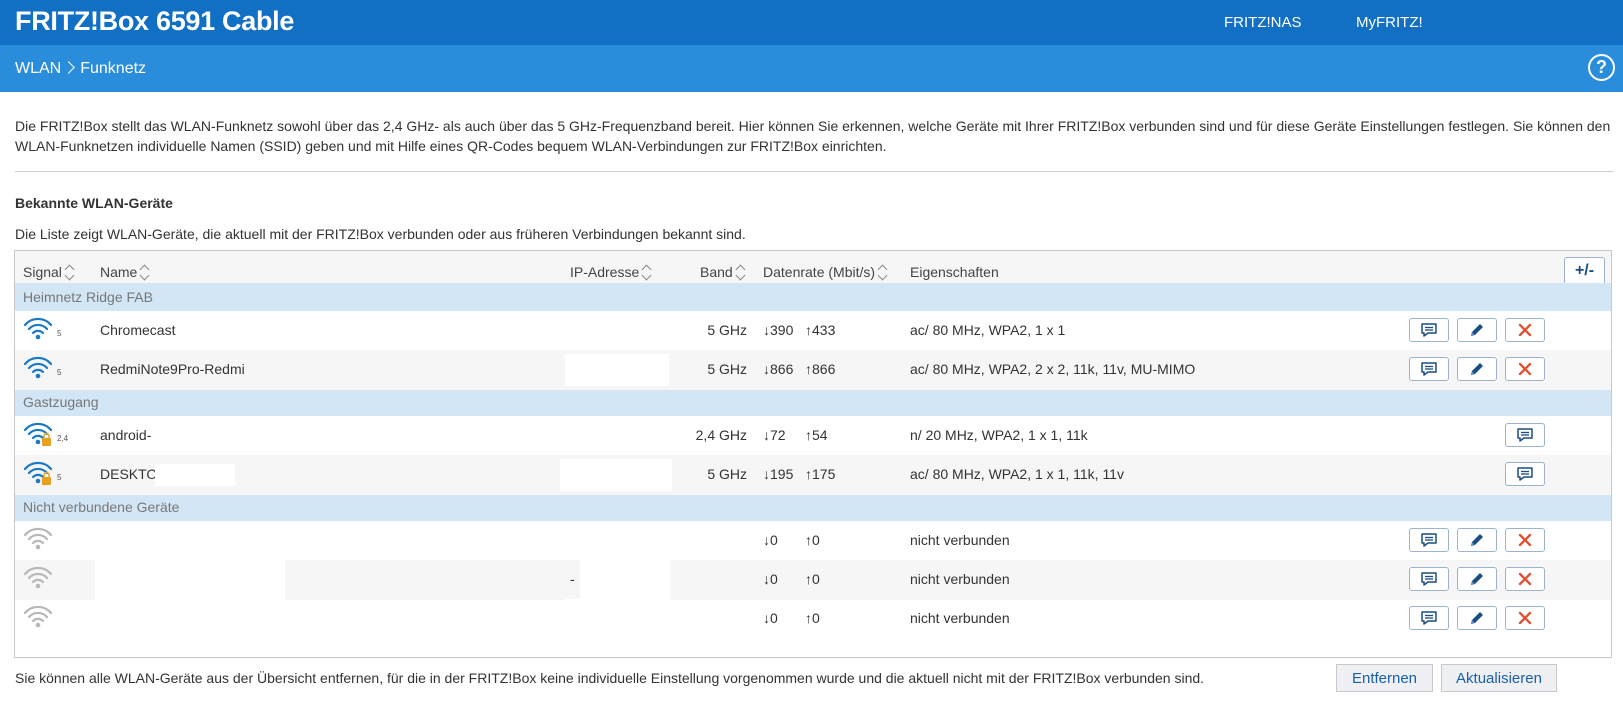  Describe the element at coordinates (820, 474) in the screenshot. I see `rate-up: ↑175` at that location.